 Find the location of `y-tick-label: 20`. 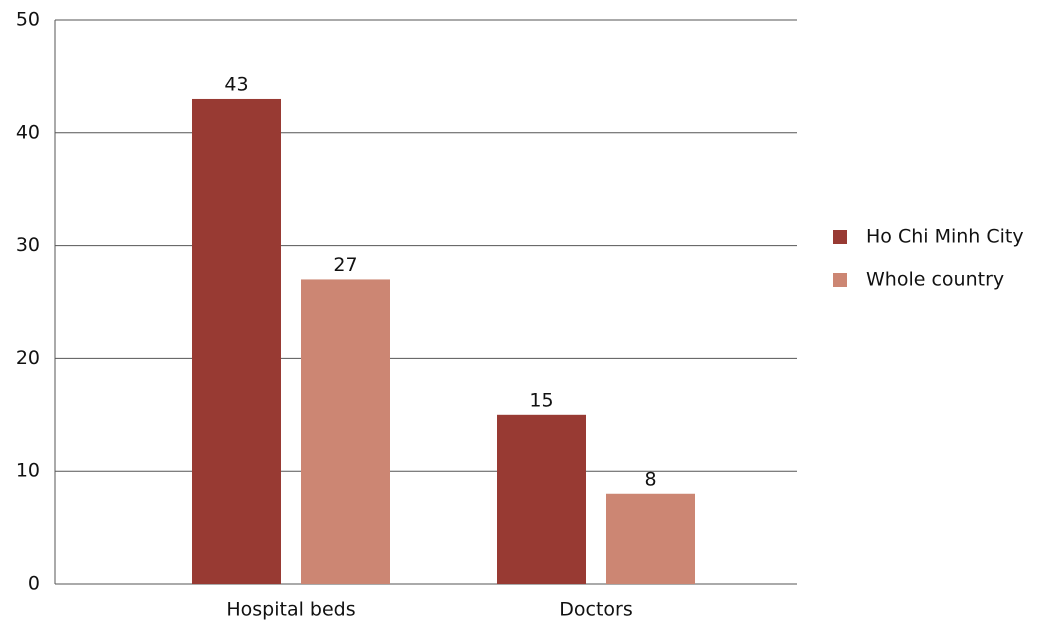

y-tick-label: 20 is located at coordinates (28, 358).